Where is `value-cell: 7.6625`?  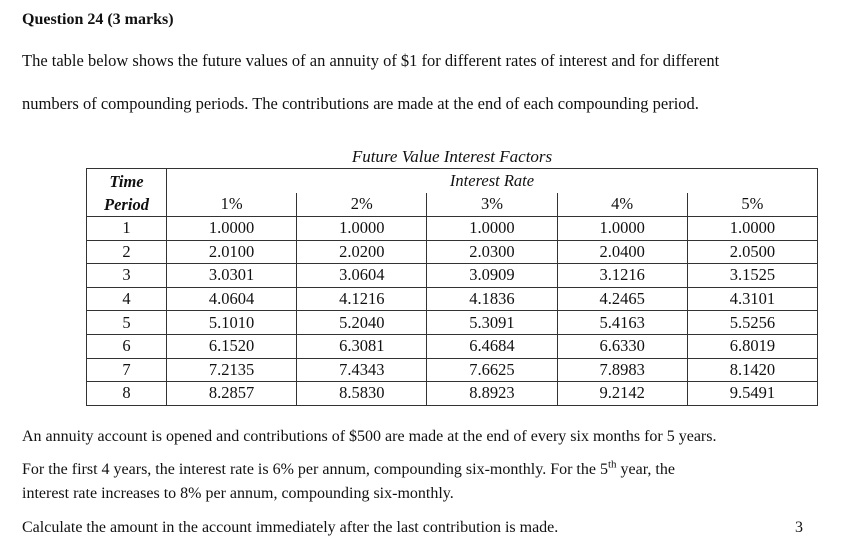 value-cell: 7.6625 is located at coordinates (492, 370).